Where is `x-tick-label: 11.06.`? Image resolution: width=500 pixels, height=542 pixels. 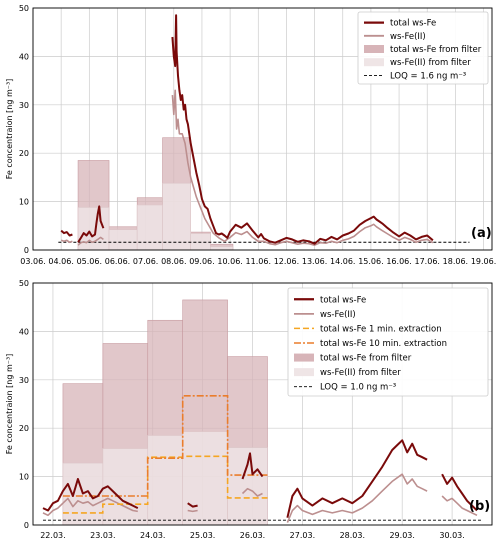
x-tick-label: 11.06. is located at coordinates (258, 261).